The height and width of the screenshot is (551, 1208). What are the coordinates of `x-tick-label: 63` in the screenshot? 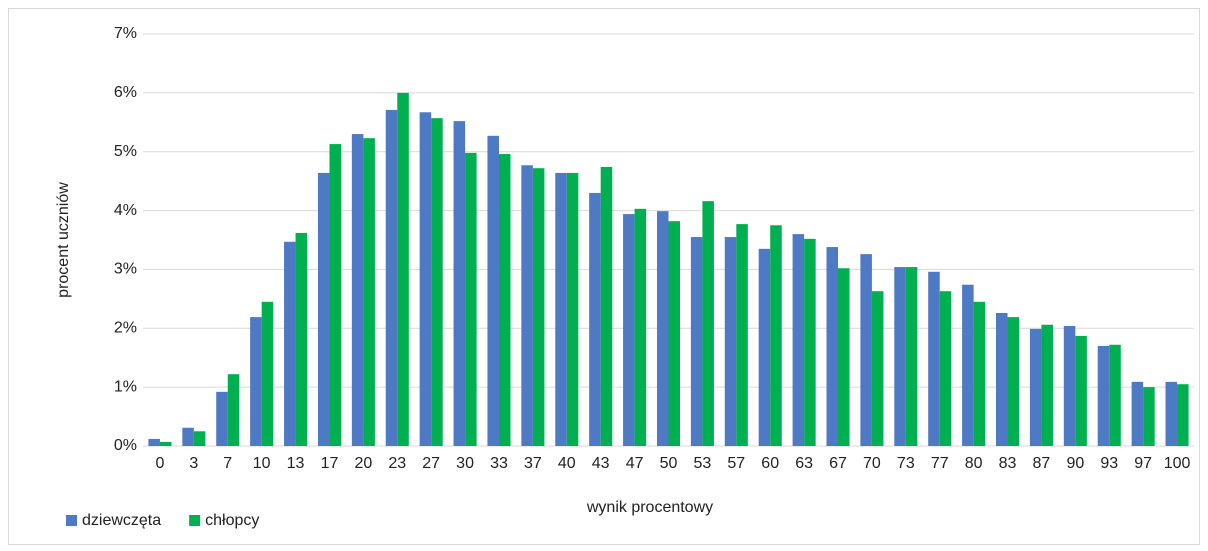 It's located at (804, 463).